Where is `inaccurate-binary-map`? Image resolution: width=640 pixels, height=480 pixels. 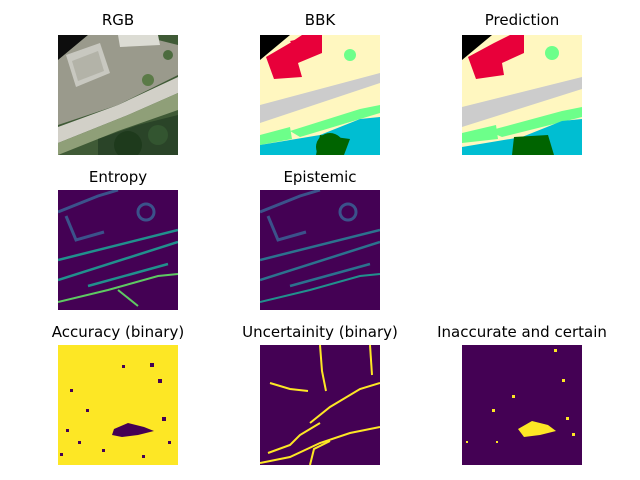 inaccurate-binary-map is located at coordinates (522, 405).